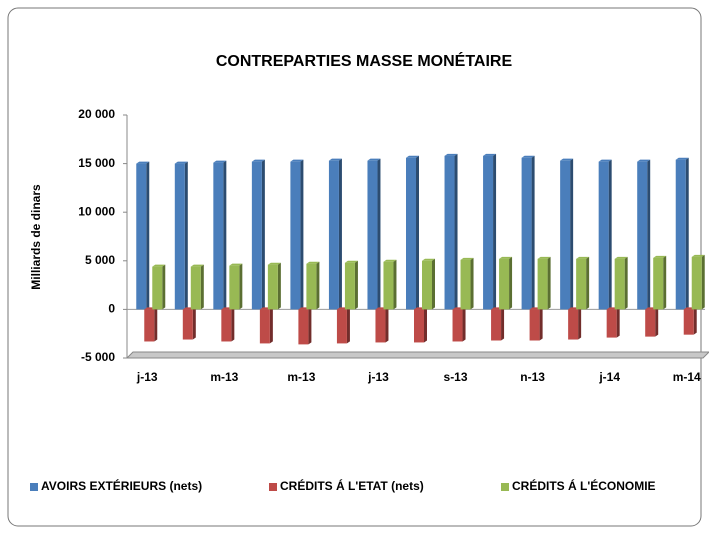  I want to click on x-tick-label: s-13, so click(456, 377).